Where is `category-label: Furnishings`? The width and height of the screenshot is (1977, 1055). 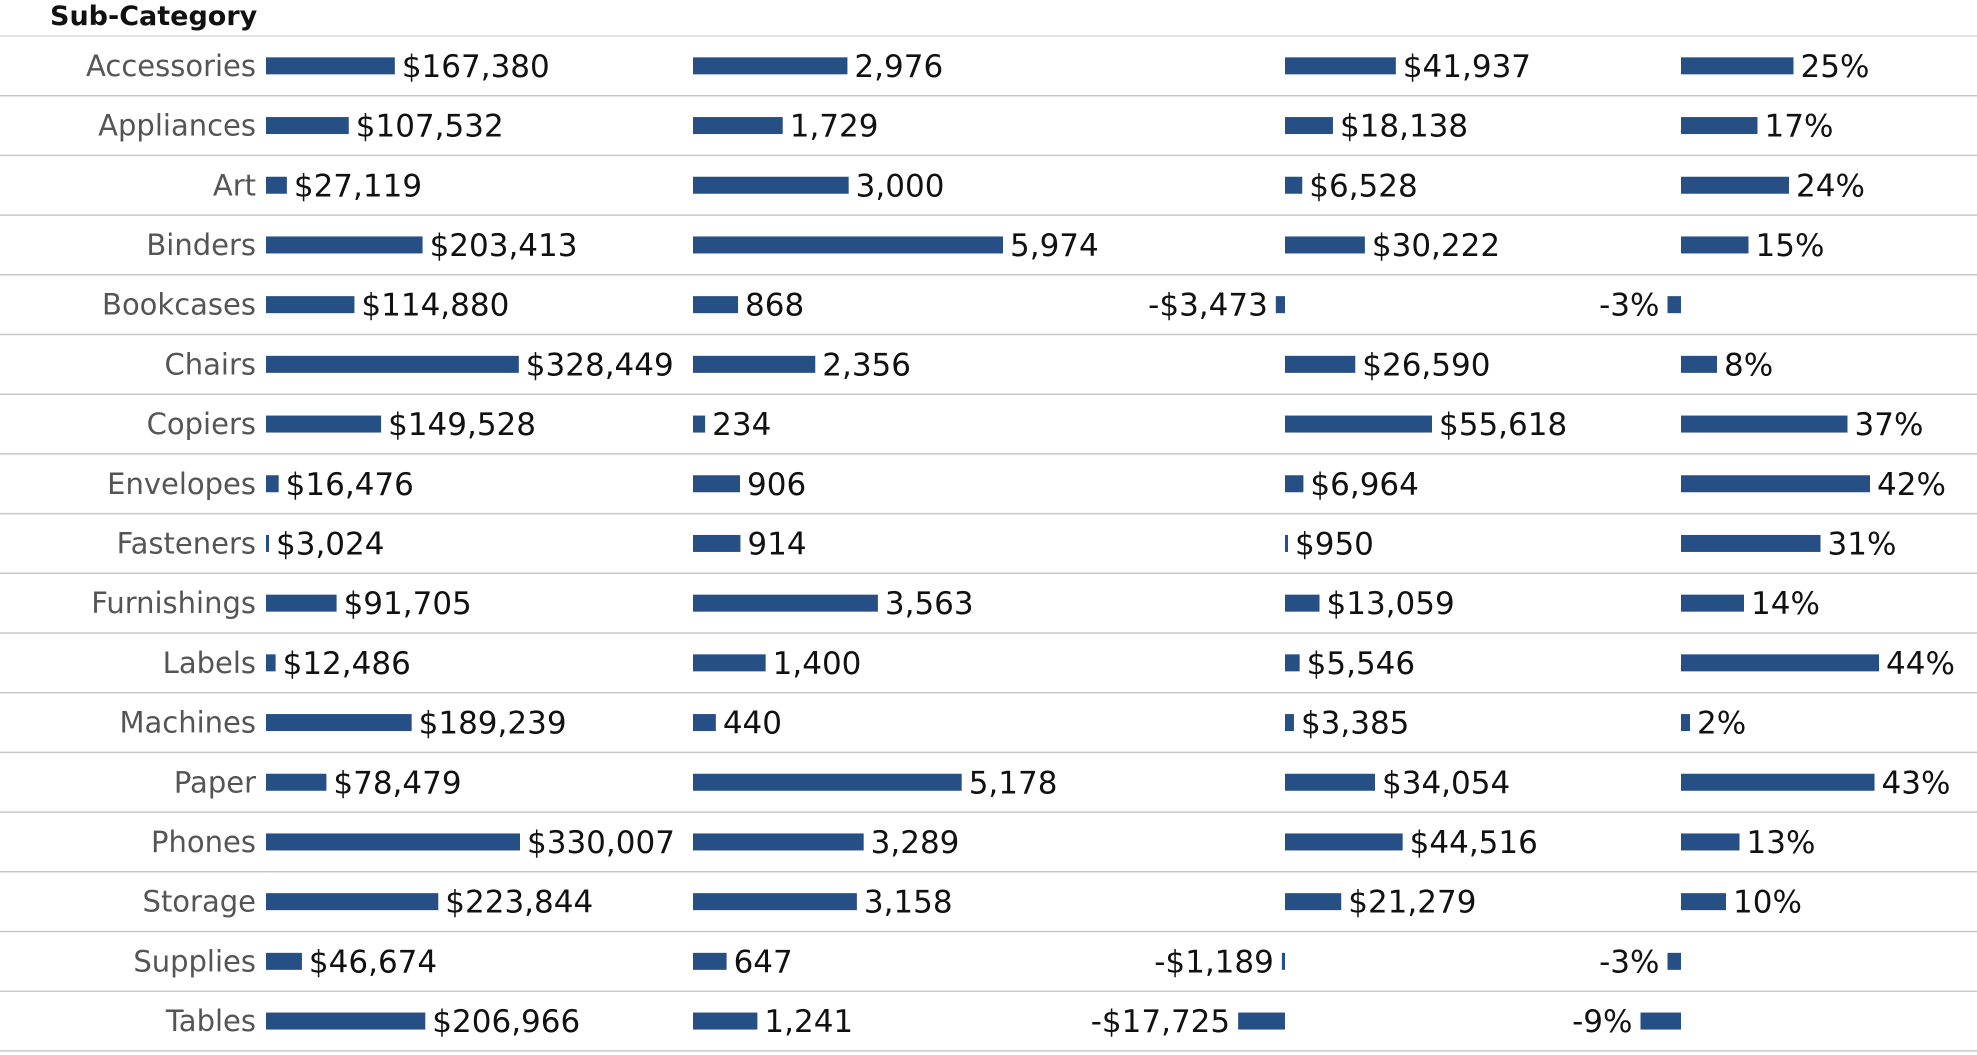 category-label: Furnishings is located at coordinates (173, 603).